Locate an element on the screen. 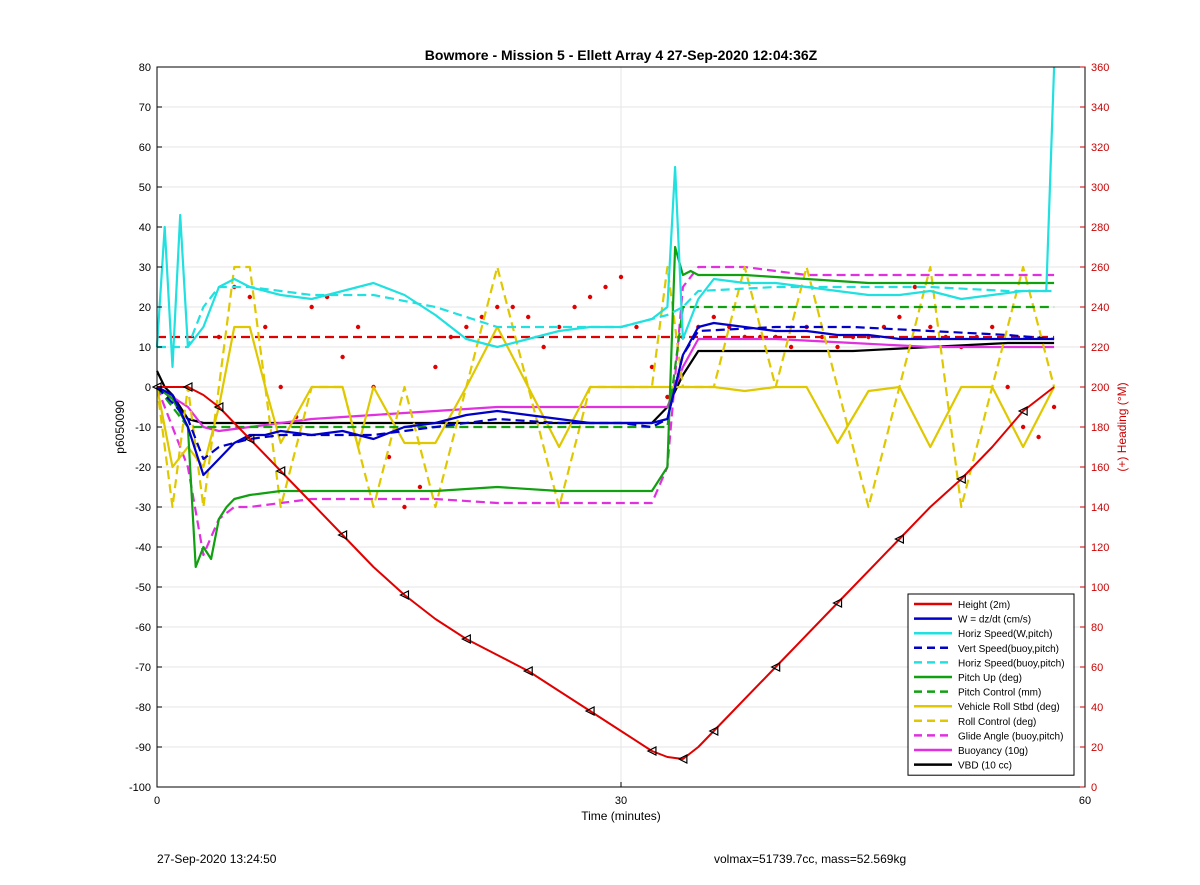 The width and height of the screenshot is (1200, 885). y2-tick-label: 40 is located at coordinates (1097, 708).